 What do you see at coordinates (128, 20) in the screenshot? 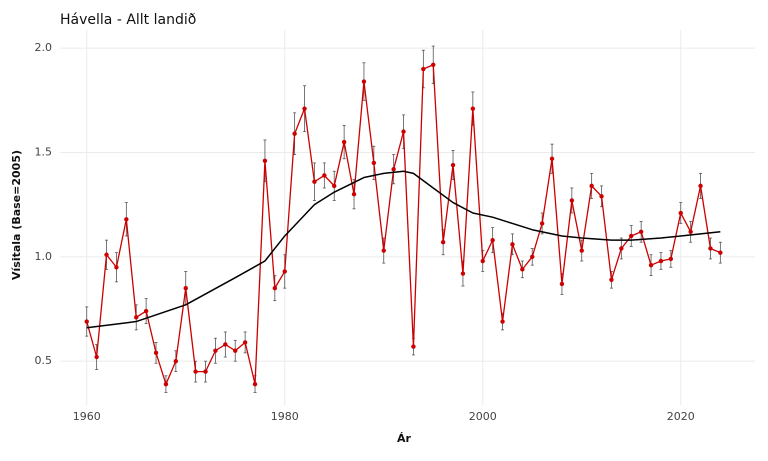
I see `chart-title: Hávella - Allt landið` at bounding box center [128, 20].